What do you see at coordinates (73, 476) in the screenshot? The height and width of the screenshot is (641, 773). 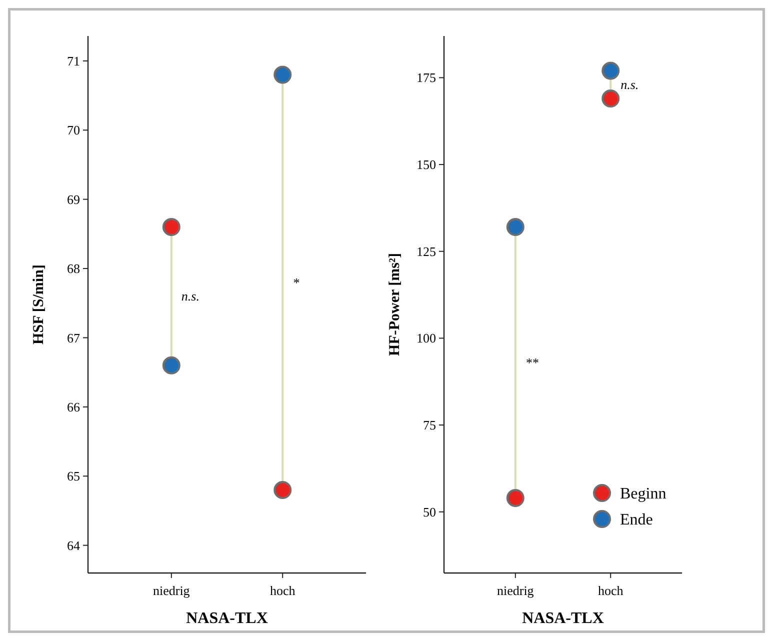 I see `y-tick-label: 65` at bounding box center [73, 476].